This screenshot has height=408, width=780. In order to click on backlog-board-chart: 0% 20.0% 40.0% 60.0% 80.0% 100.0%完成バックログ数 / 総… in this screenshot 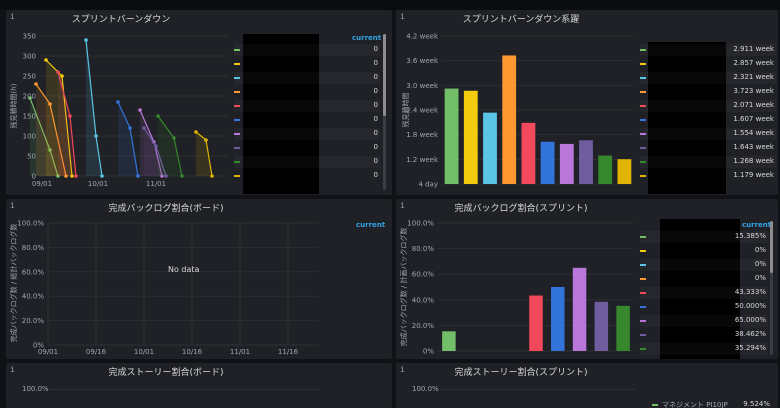, I will do `click(163, 288)`.